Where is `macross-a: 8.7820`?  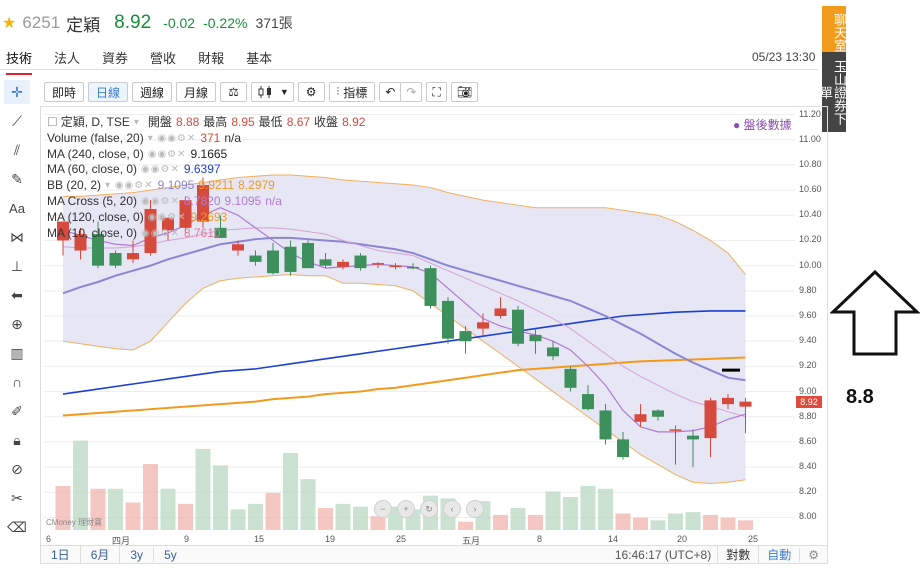 macross-a: 8.7820 is located at coordinates (202, 200).